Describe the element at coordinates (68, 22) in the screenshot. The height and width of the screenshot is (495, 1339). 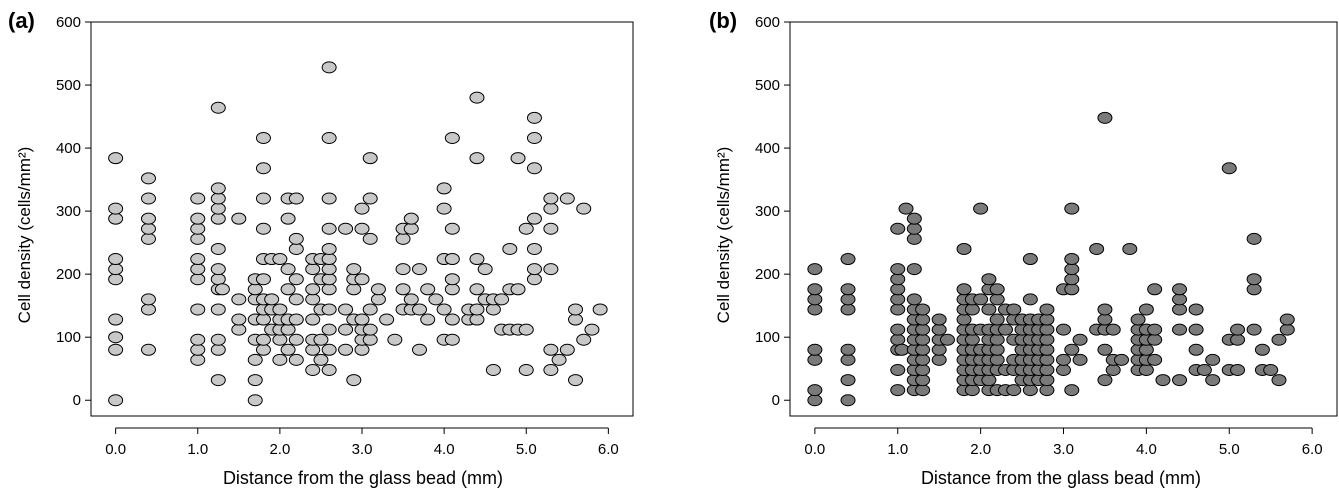
I see `y-tick-label: 600` at that location.